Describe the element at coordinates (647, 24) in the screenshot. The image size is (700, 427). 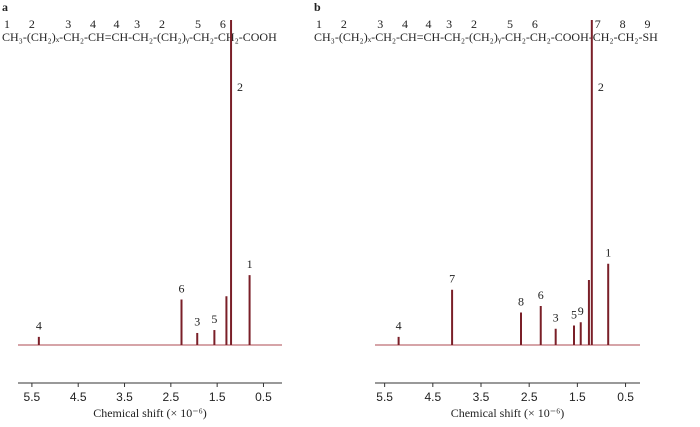
I see `formula-number: 9` at that location.